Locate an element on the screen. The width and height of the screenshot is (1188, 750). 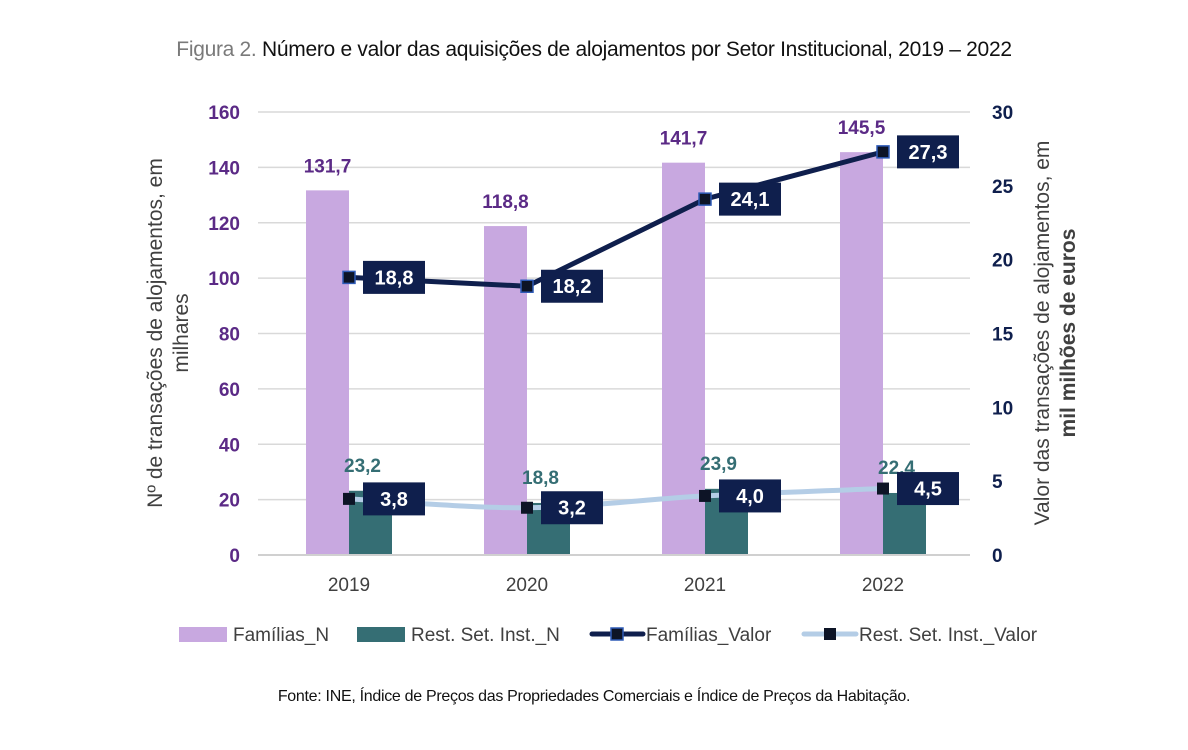
data-label-familias-n: 118,8 is located at coordinates (505, 202).